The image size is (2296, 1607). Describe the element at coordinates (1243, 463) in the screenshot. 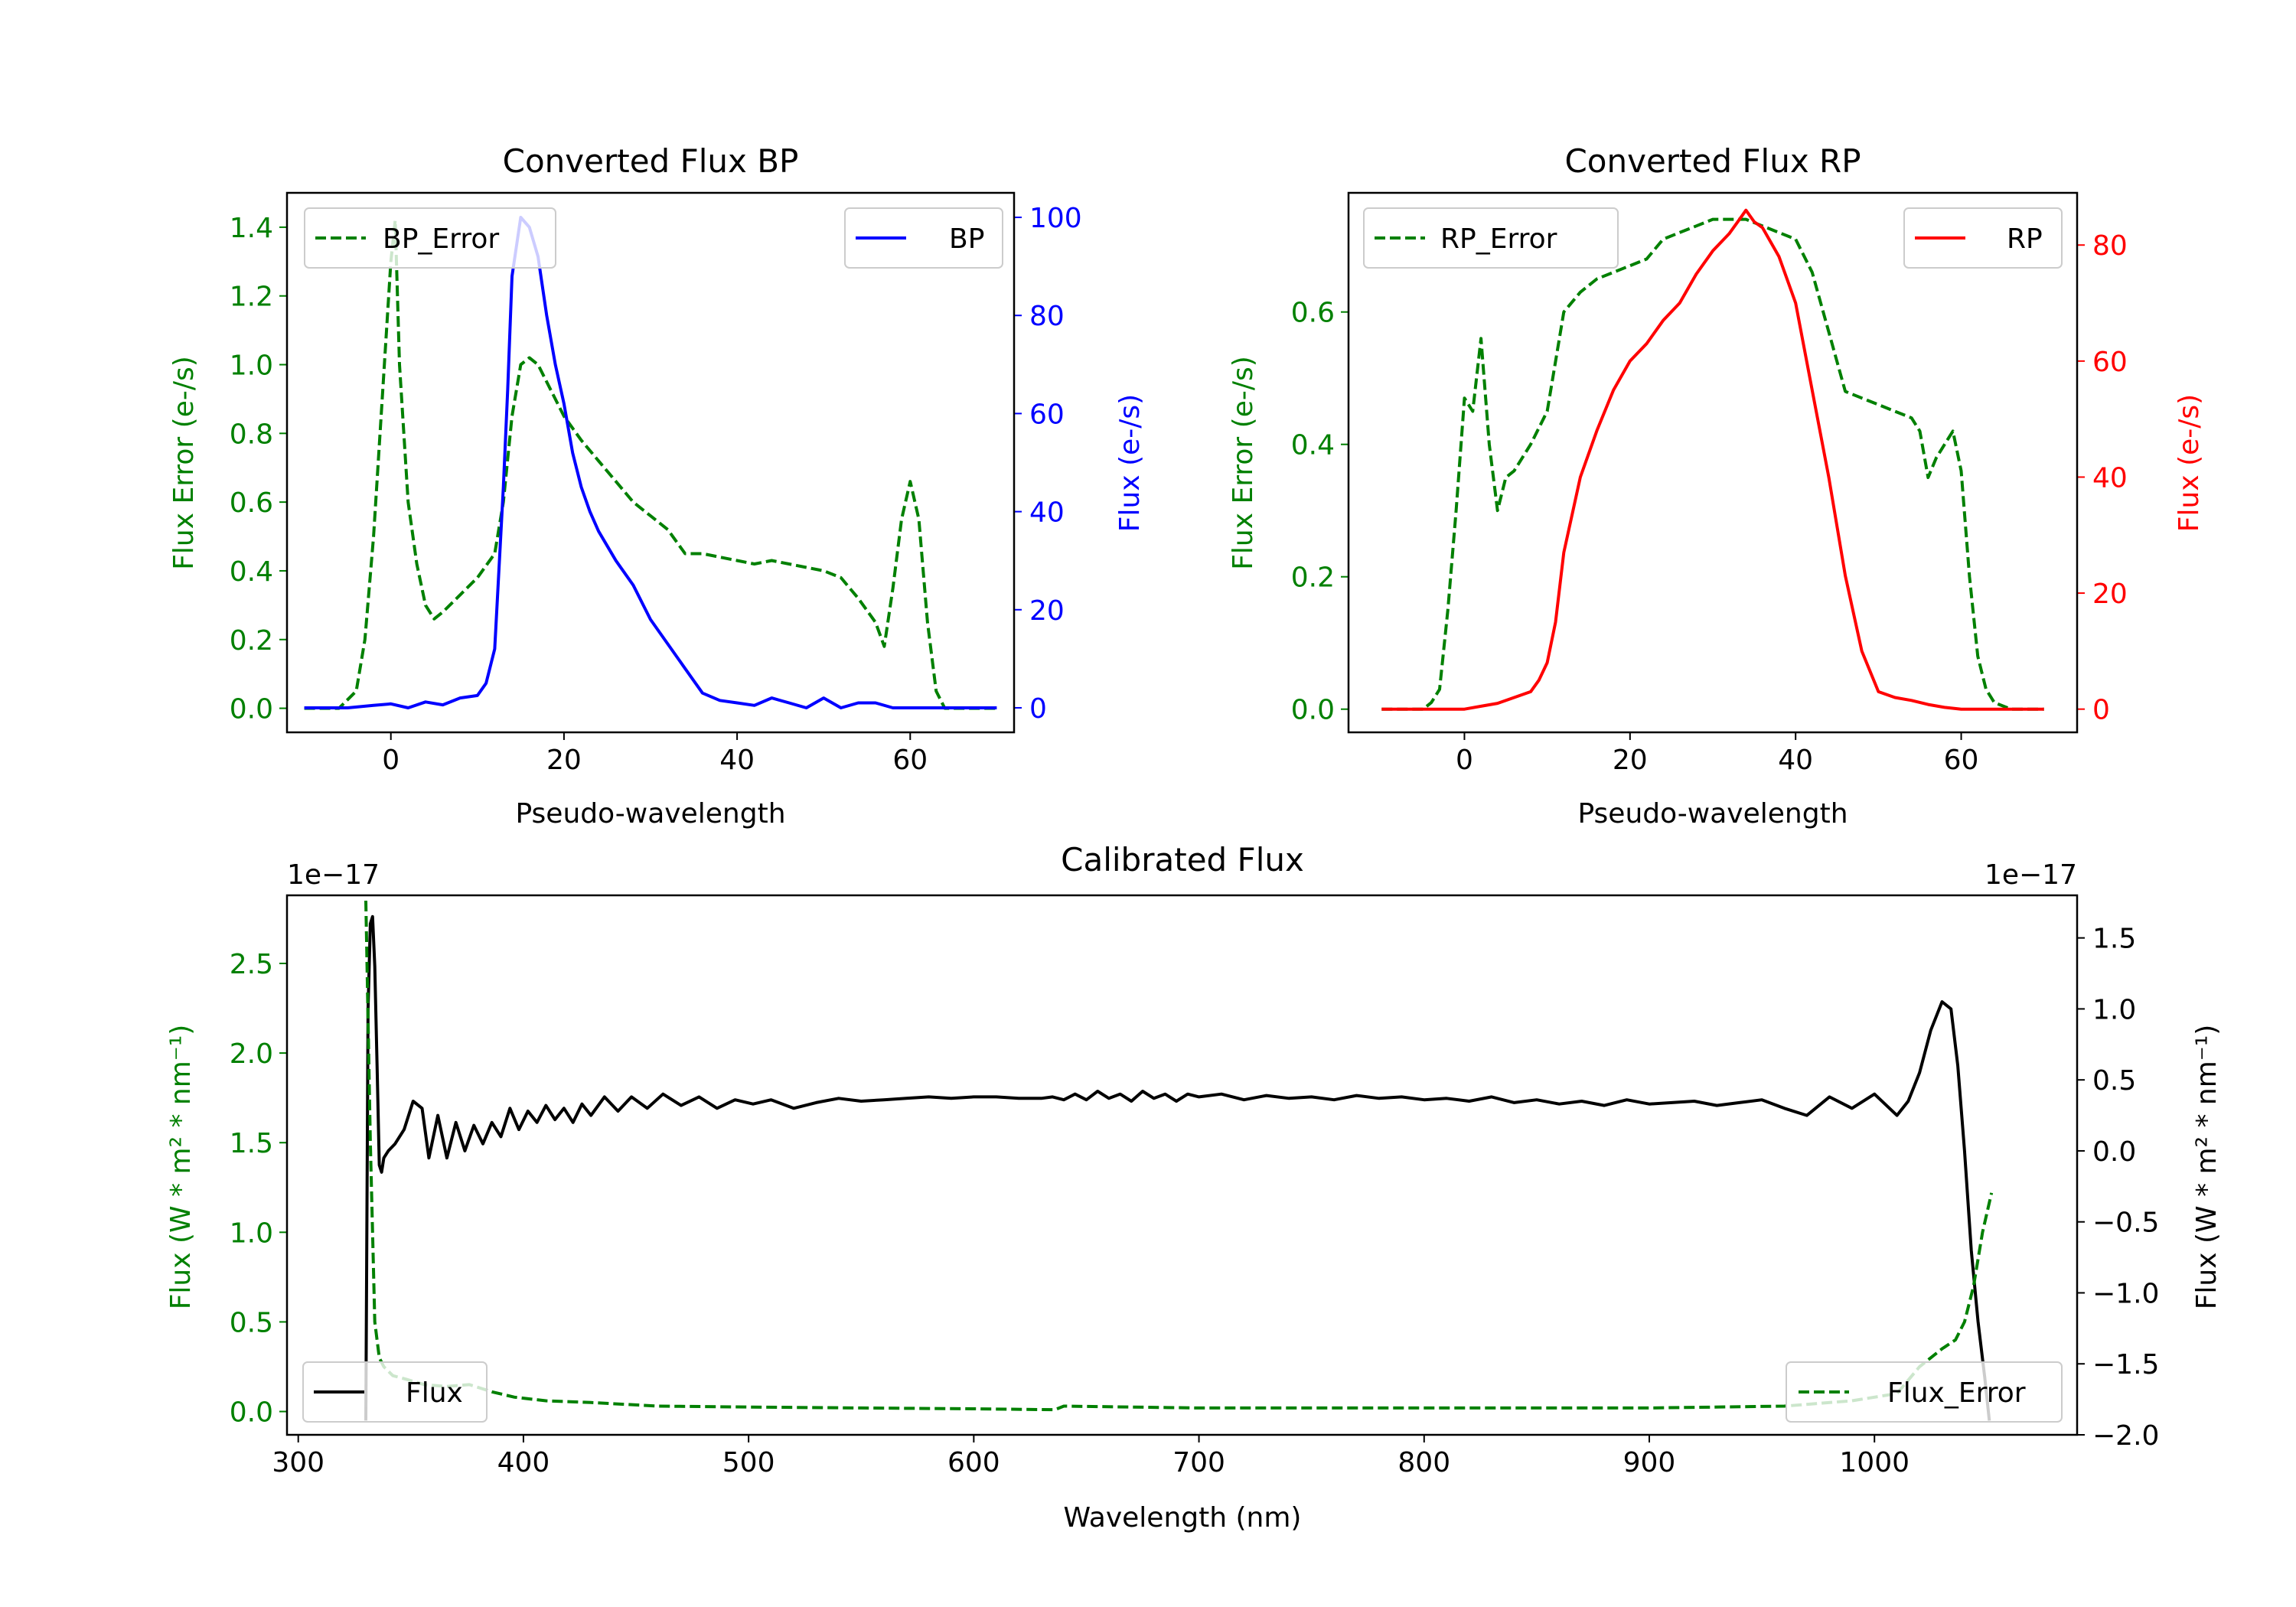

I see `rp-ylabel-left: Flux Error (e-/s)` at that location.